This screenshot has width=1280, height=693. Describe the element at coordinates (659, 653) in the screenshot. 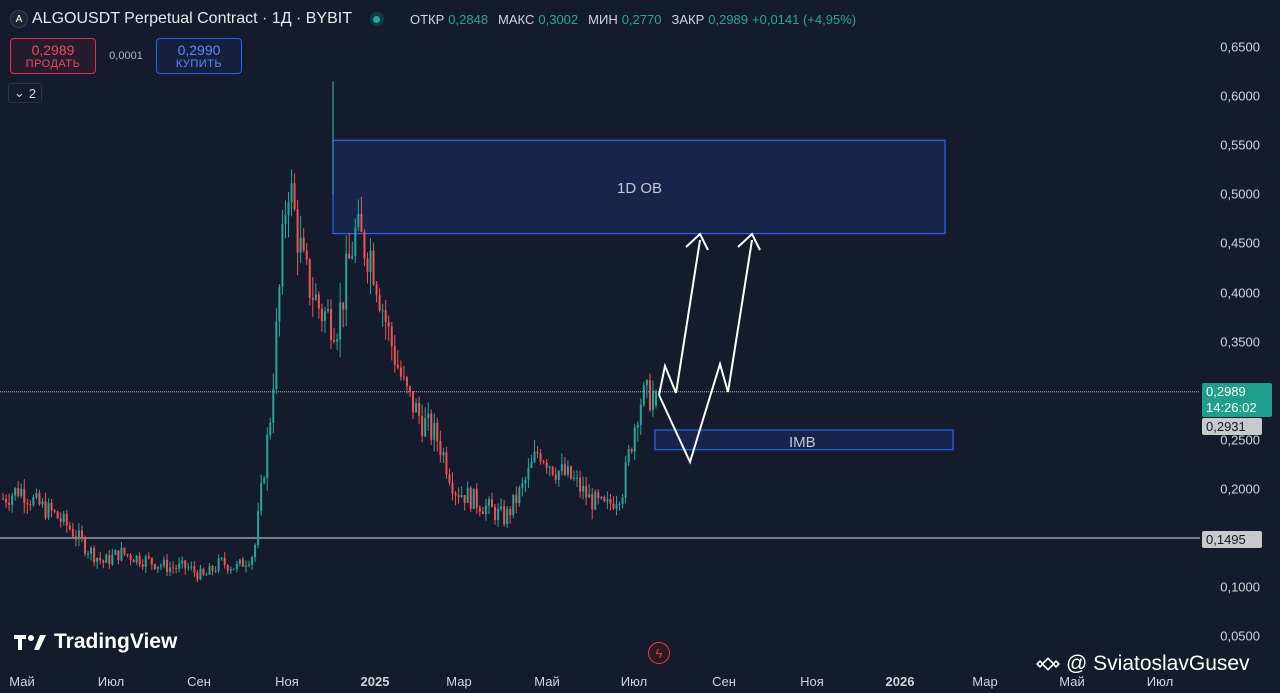

I see `lightning-icon: ϟ` at that location.